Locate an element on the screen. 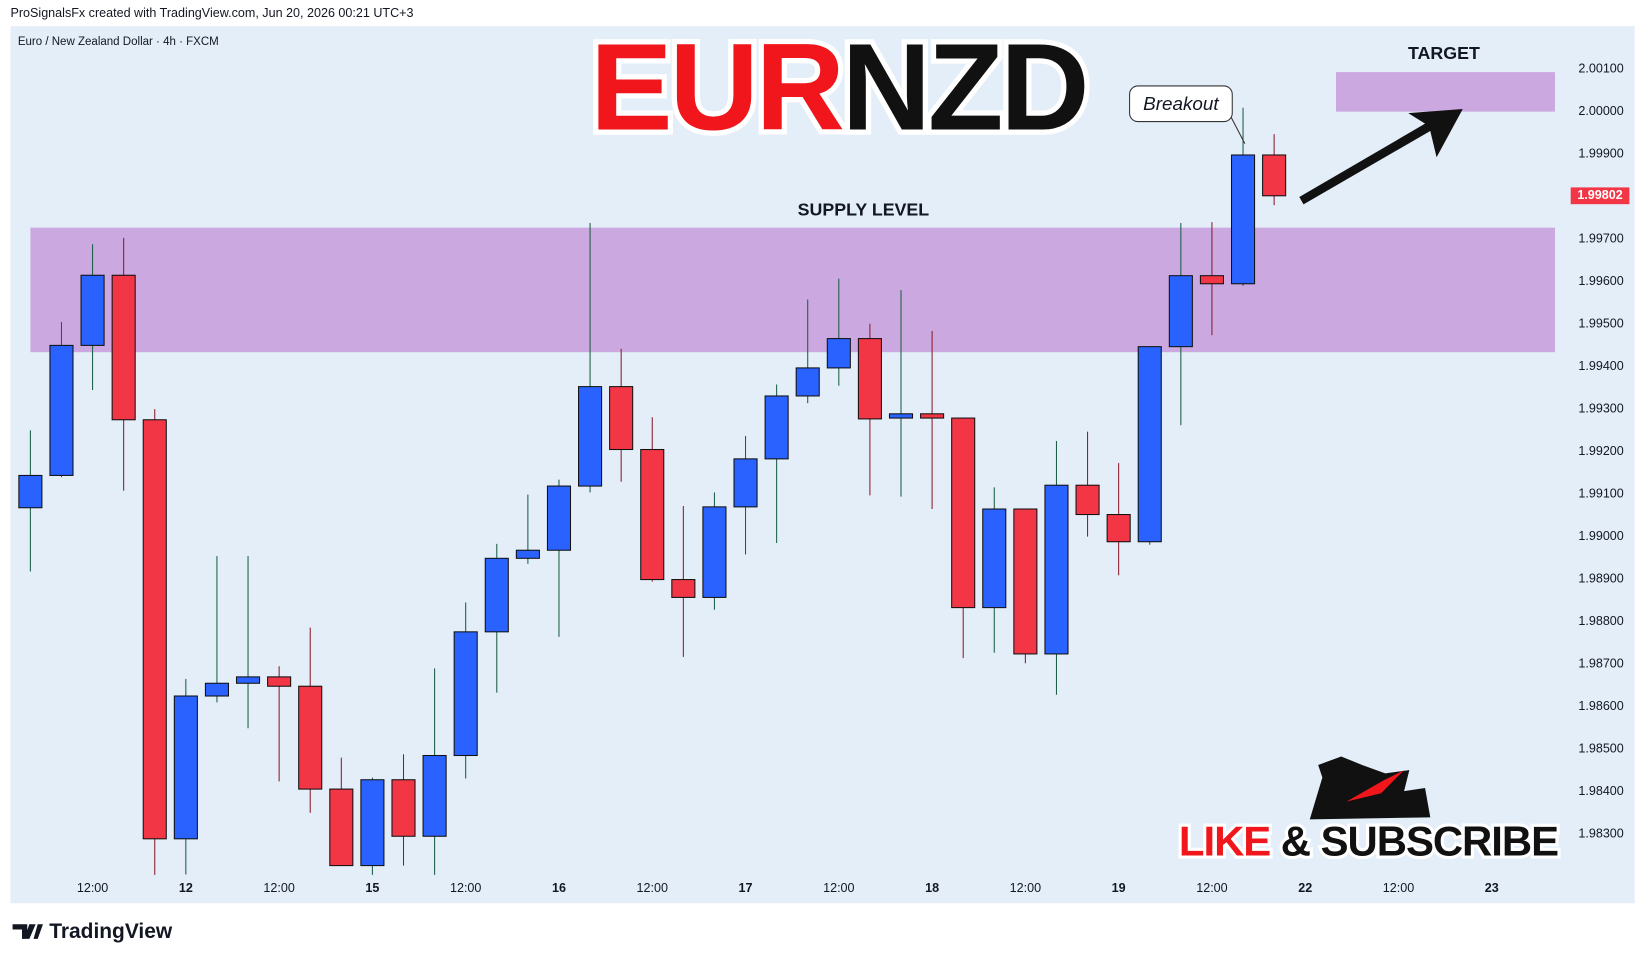 The height and width of the screenshot is (963, 1643). x-tick-label: 19 is located at coordinates (1119, 888).